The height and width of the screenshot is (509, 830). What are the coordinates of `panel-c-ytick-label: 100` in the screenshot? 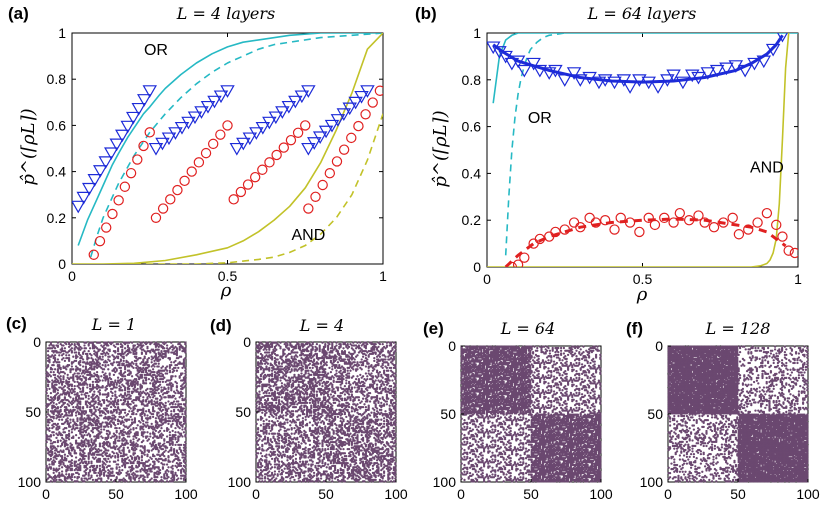 It's located at (30, 482).